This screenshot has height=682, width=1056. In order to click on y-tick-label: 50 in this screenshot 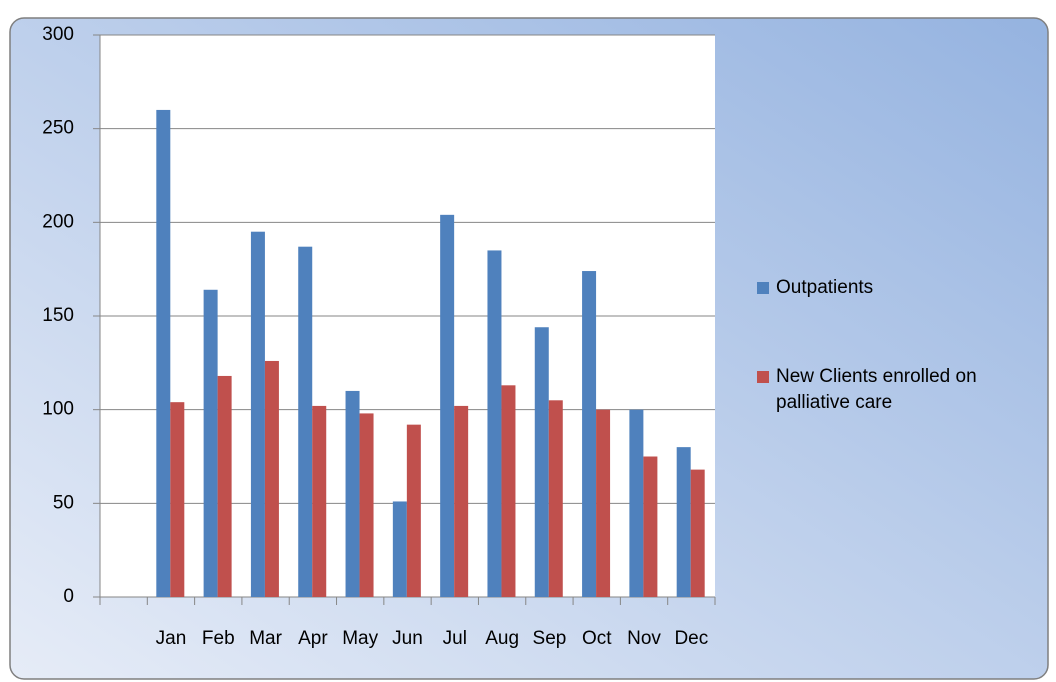, I will do `click(63, 502)`.